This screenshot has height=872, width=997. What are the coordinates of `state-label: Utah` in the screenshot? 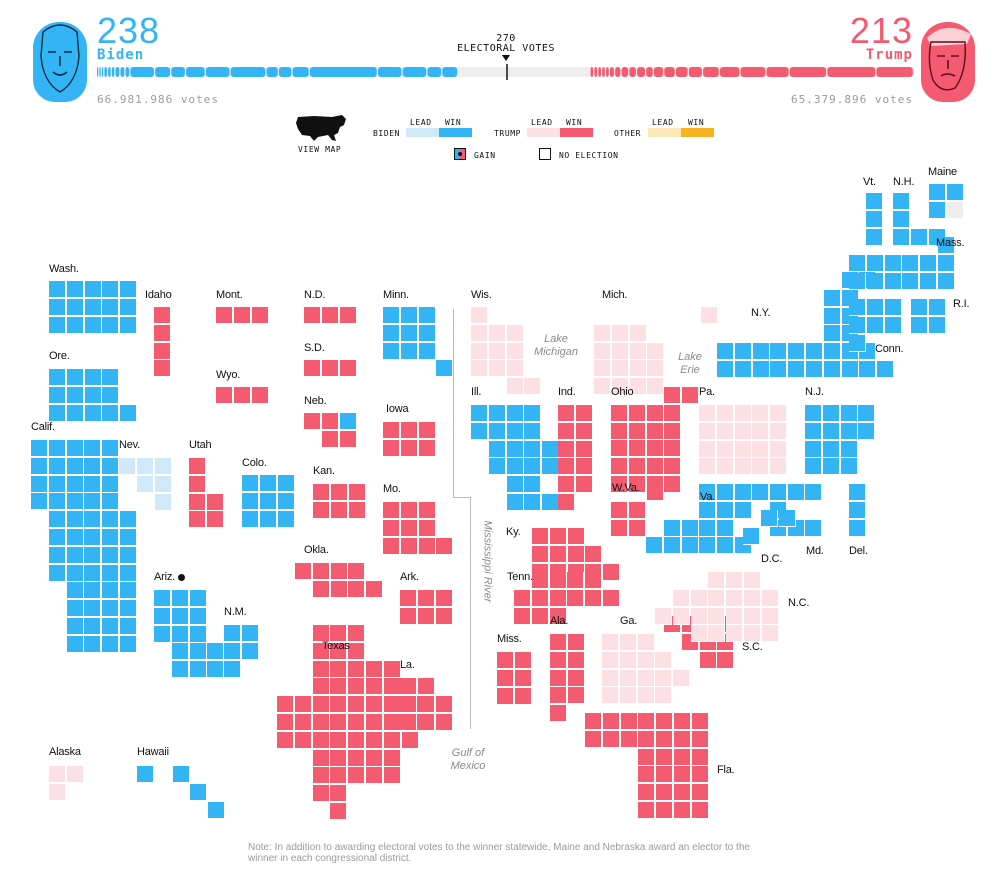 It's located at (200, 445).